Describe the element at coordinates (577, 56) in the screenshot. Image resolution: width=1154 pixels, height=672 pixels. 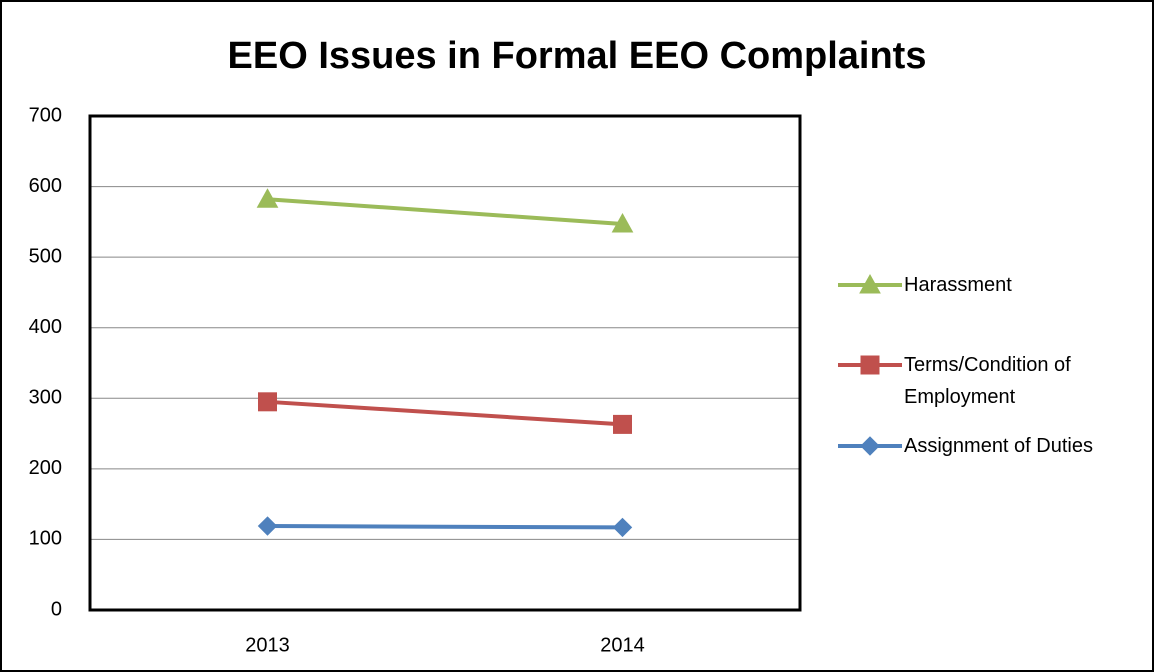
I see `chart-title: EEO Issues in Formal EEO Complaints` at that location.